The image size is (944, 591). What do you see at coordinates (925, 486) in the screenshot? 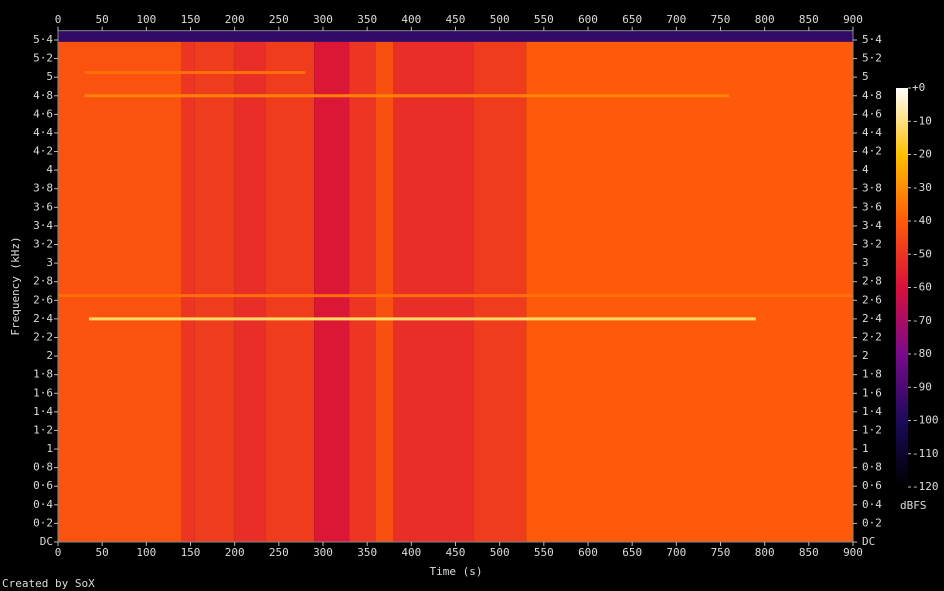
I see `colorbar-tick-label: -120` at bounding box center [925, 486].